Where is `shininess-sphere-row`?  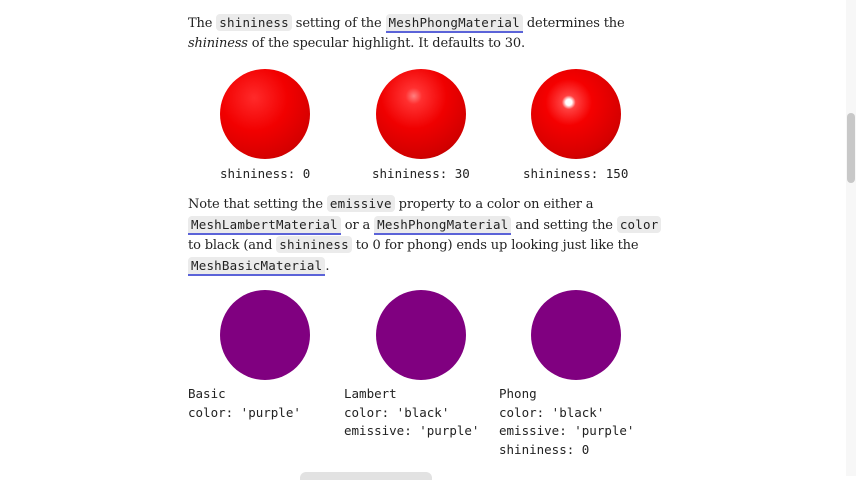
shininess-sphere-row is located at coordinates (428, 114).